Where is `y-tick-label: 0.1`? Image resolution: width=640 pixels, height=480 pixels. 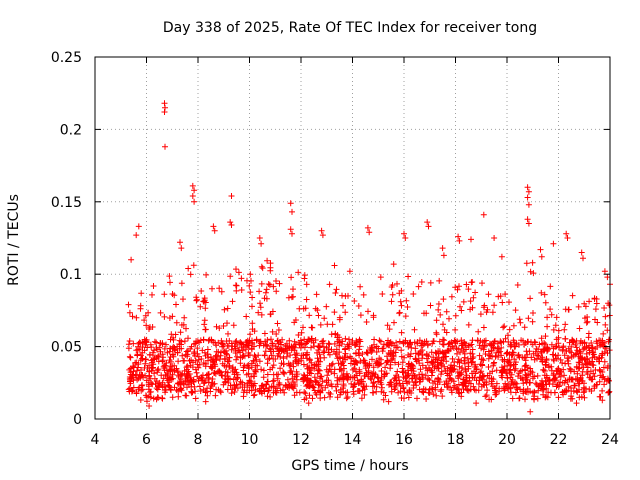 y-tick-label: 0.1 is located at coordinates (71, 275).